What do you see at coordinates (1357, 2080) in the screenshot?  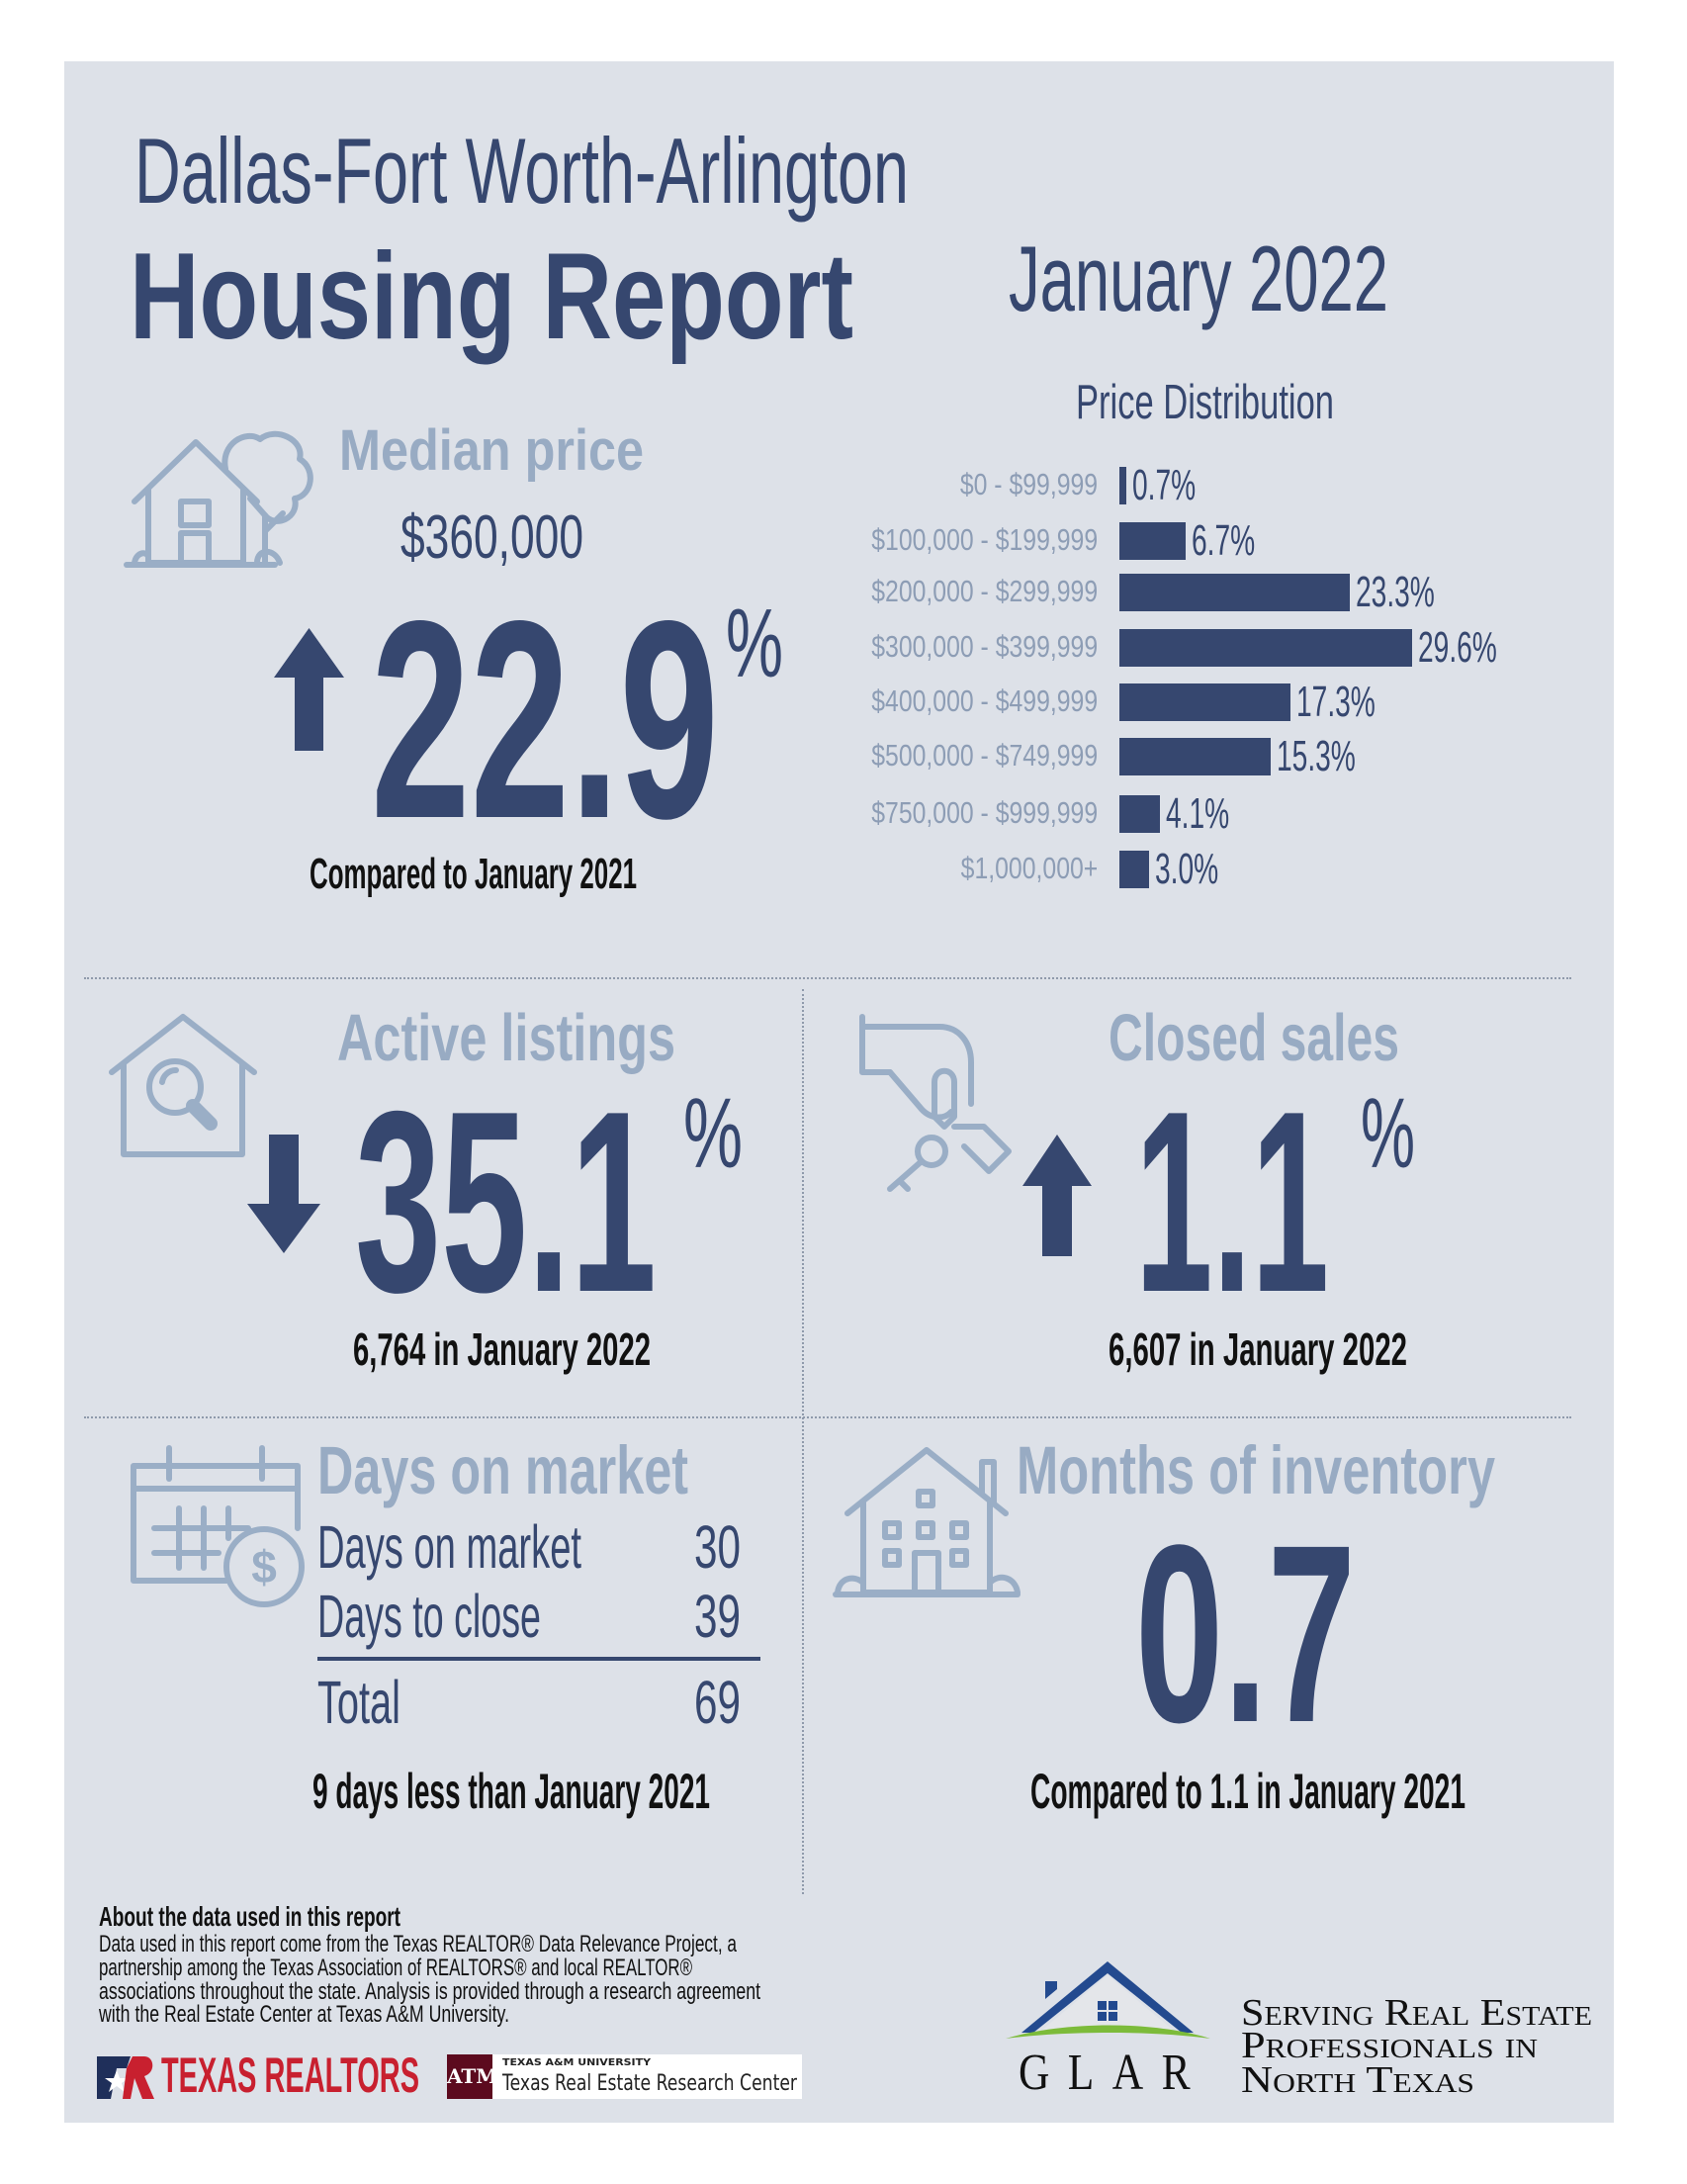 I see `tagline-line: North Texas` at bounding box center [1357, 2080].